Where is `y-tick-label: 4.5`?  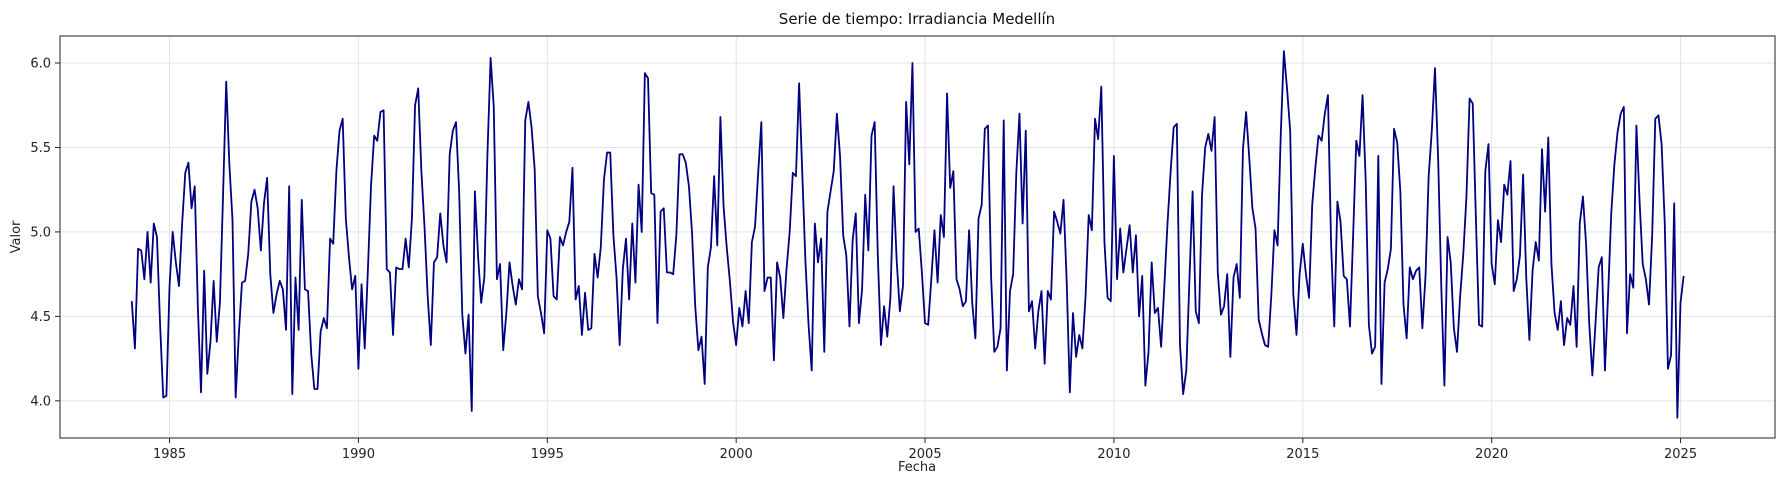
y-tick-label: 4.5 is located at coordinates (40, 317).